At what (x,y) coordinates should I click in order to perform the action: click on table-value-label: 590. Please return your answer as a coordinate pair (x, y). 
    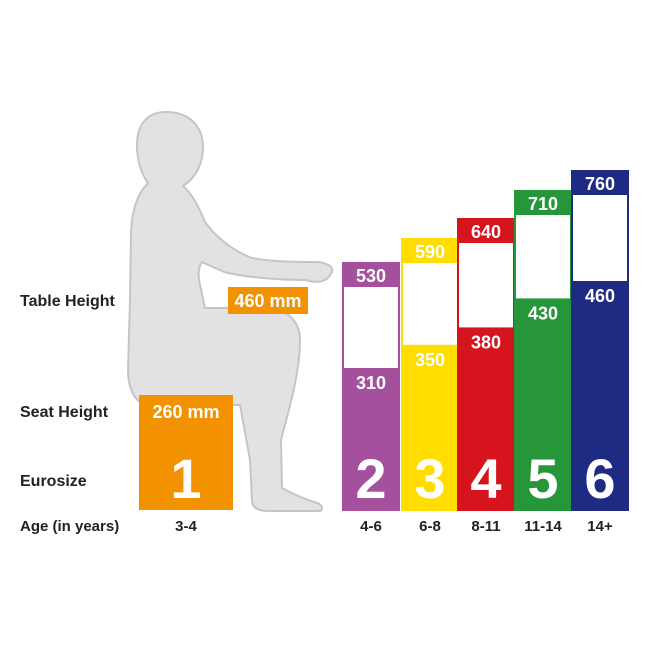
    Looking at the image, I should click on (430, 252).